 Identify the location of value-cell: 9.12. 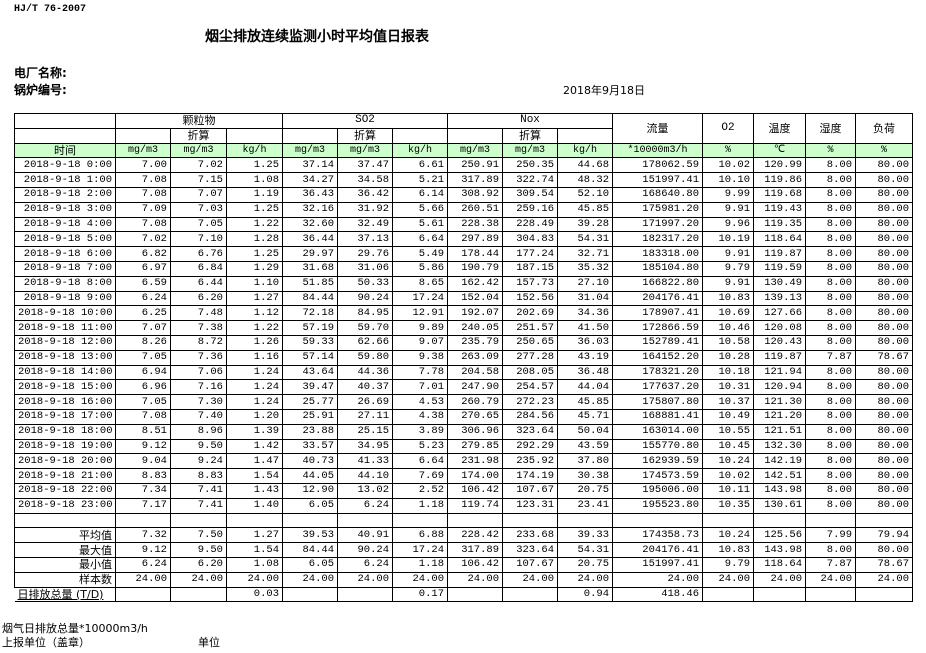
(143, 550).